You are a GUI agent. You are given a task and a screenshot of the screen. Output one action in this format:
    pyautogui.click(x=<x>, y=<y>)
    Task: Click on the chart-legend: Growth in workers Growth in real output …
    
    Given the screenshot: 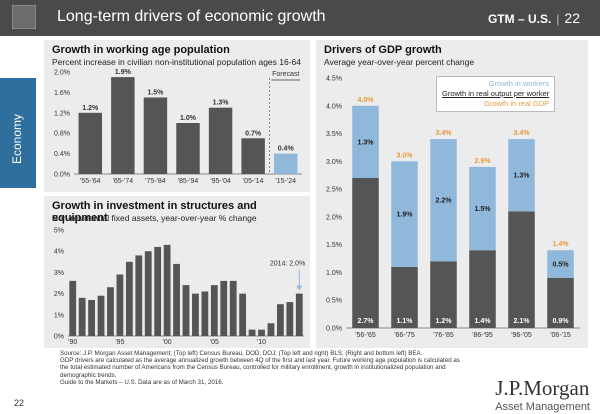 What is the action you would take?
    pyautogui.click(x=496, y=94)
    